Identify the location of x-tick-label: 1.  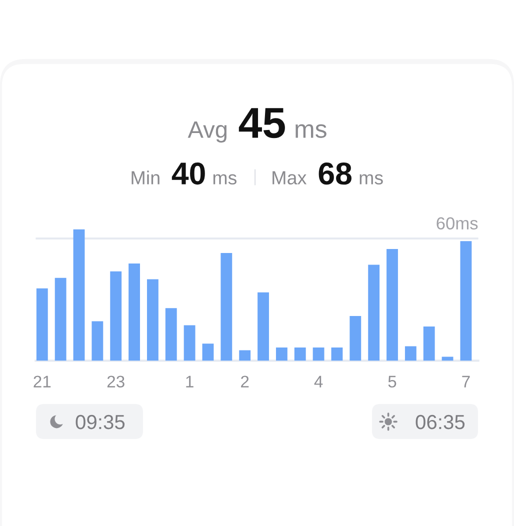
(190, 382).